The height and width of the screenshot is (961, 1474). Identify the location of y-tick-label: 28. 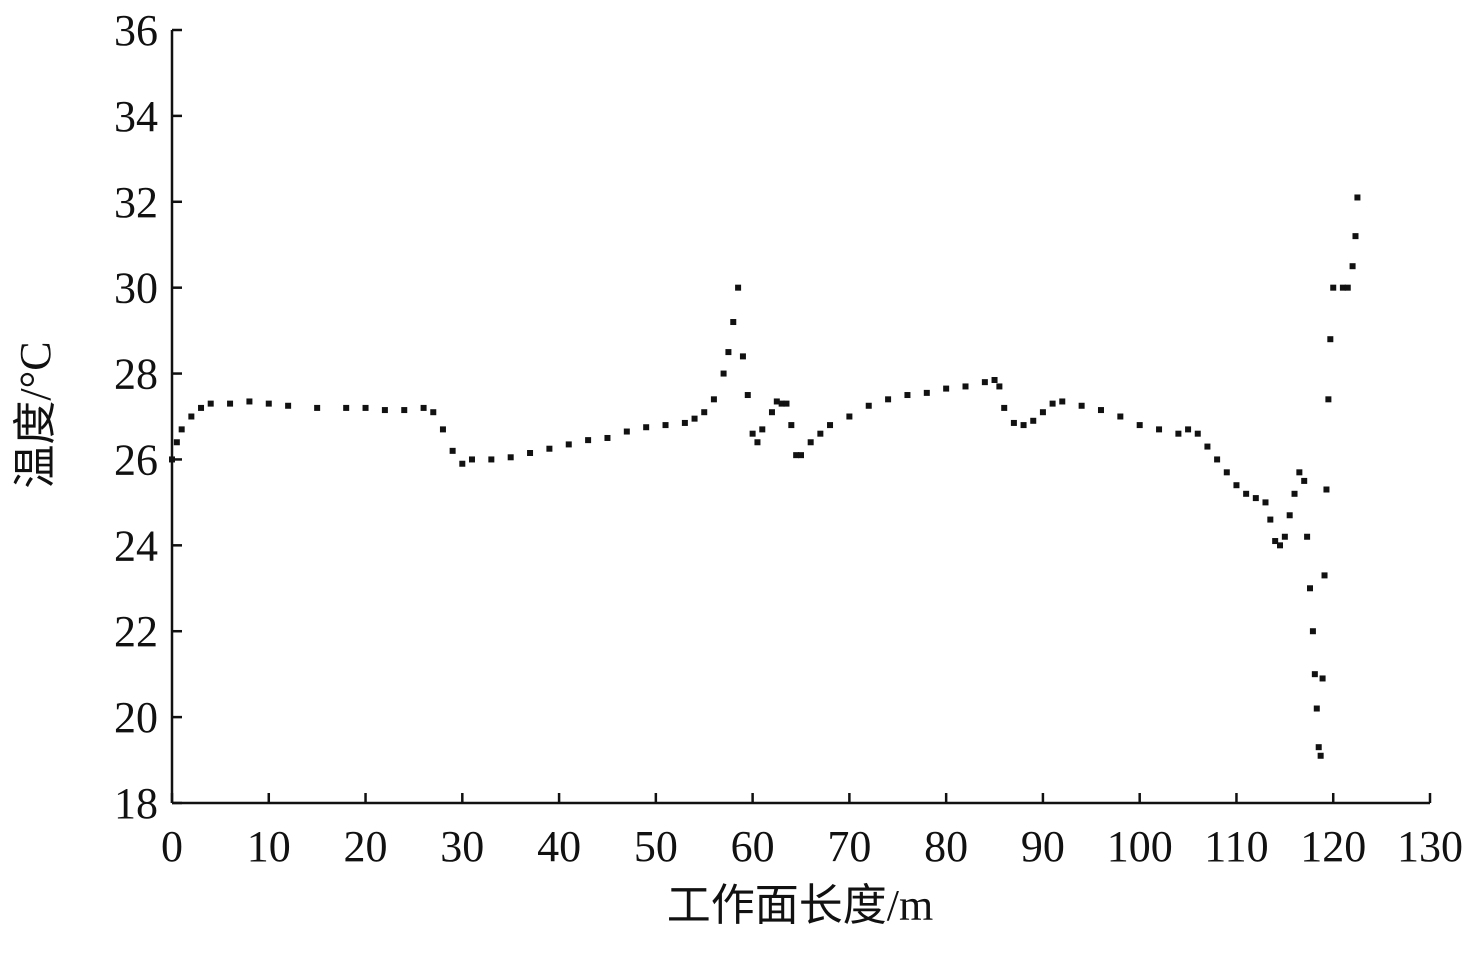
(136, 374).